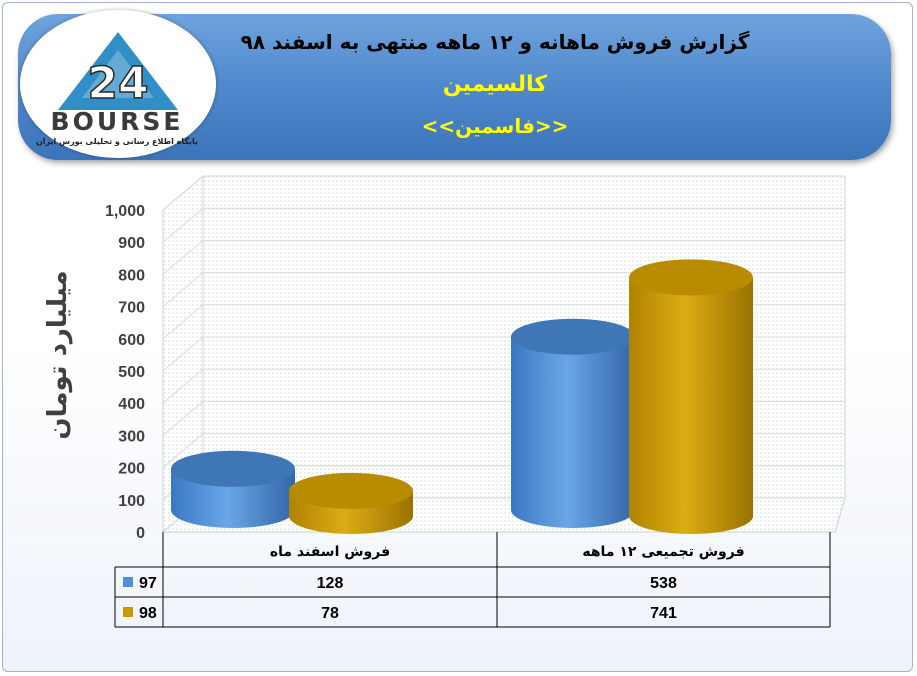  I want to click on logo-number: 24, so click(117, 83).